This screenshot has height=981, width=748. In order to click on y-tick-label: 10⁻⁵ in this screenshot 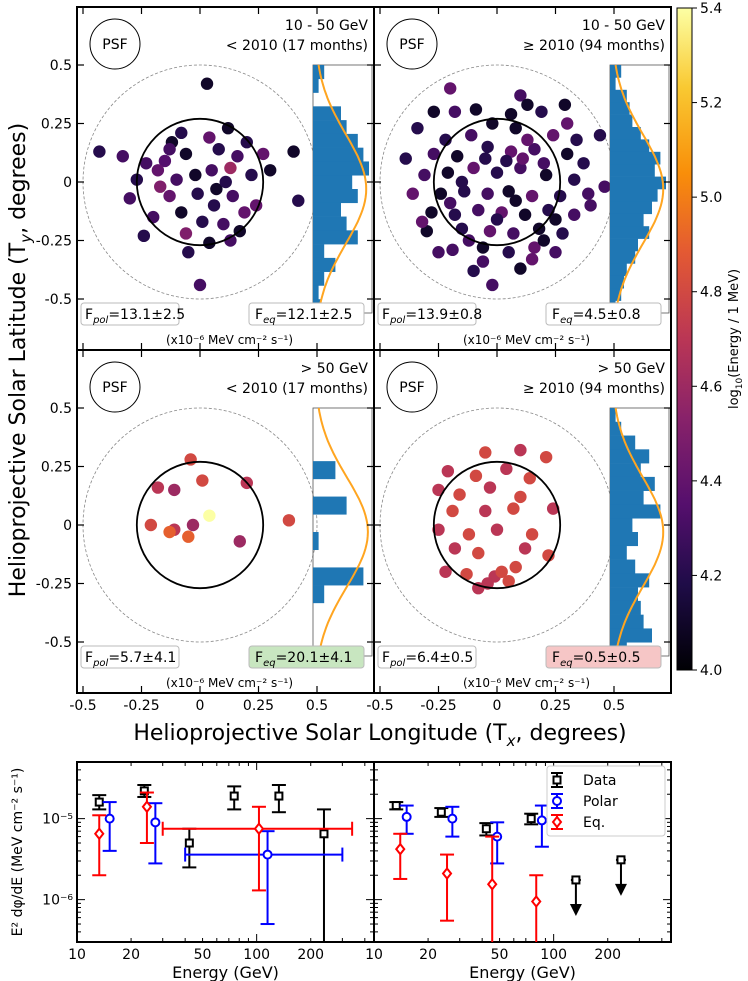, I will do `click(57, 820)`.